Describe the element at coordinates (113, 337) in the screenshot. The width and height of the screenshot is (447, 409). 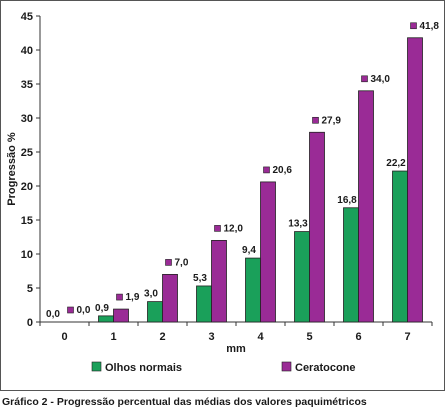
I see `x-tick-label: 1` at that location.